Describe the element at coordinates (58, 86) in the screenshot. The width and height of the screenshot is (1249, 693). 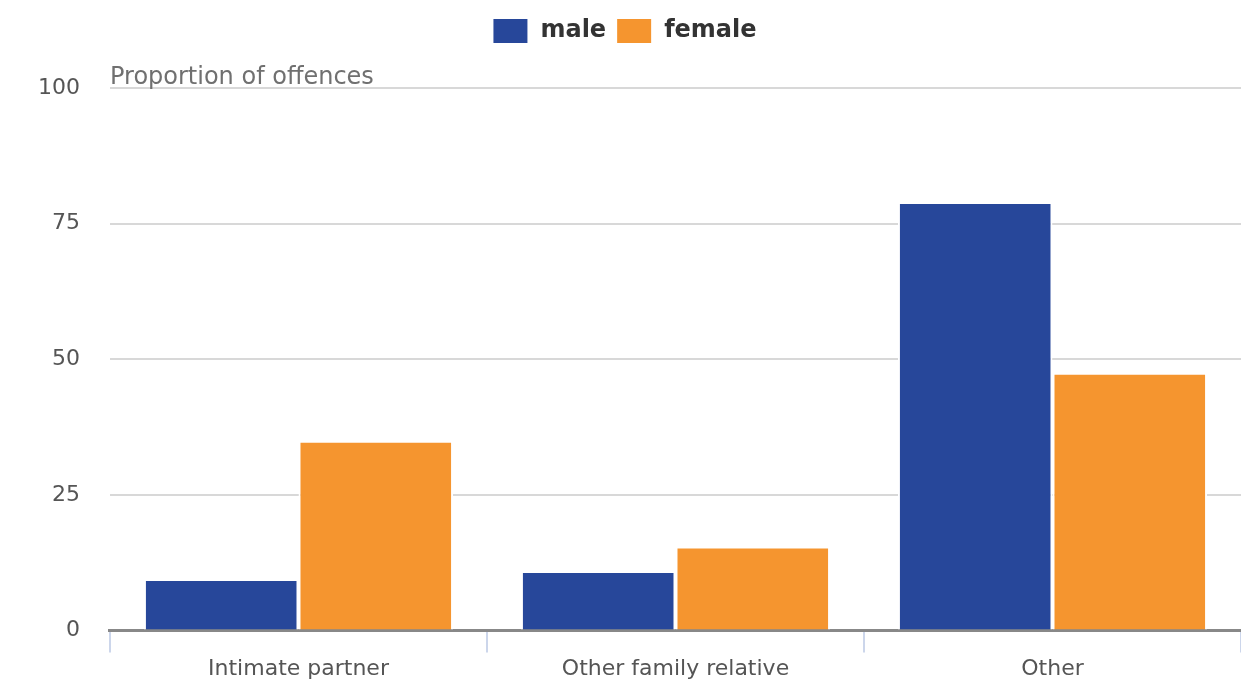
I see `y-tick-label: 100` at that location.